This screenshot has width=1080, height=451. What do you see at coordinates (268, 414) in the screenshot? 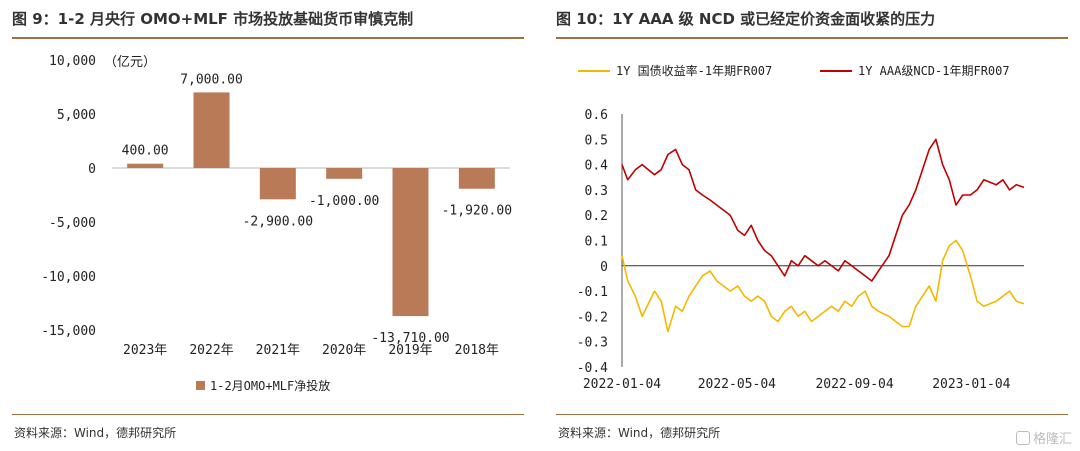
I see `left-footer-divider` at bounding box center [268, 414].